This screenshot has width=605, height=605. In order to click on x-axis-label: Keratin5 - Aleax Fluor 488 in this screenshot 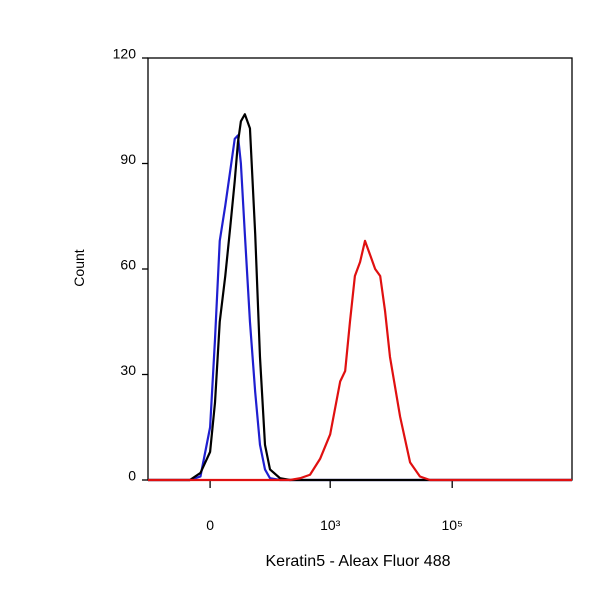, I will do `click(358, 561)`.